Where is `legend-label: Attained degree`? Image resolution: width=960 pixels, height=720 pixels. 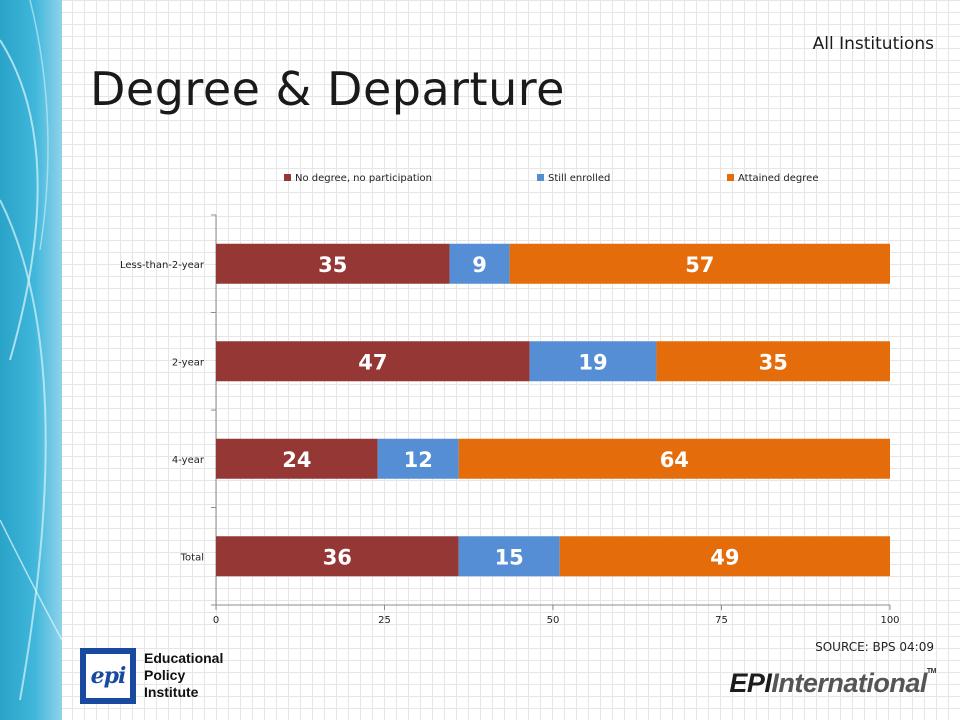
legend-label: Attained degree is located at coordinates (778, 178).